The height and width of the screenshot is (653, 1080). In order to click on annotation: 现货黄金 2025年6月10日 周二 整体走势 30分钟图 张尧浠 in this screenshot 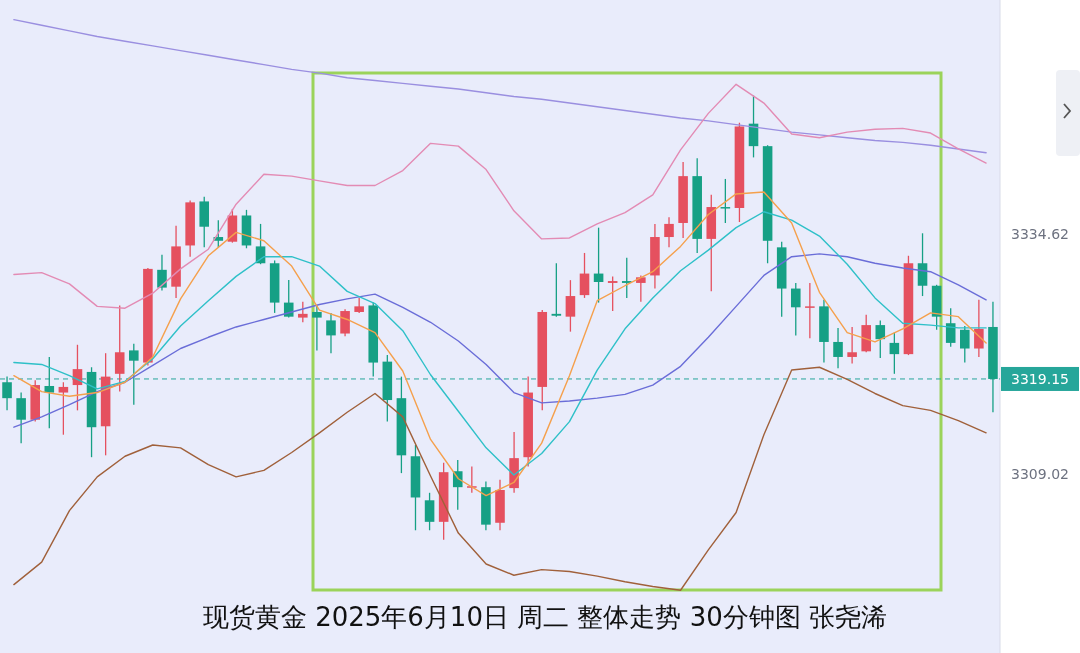, I will do `click(545, 617)`.